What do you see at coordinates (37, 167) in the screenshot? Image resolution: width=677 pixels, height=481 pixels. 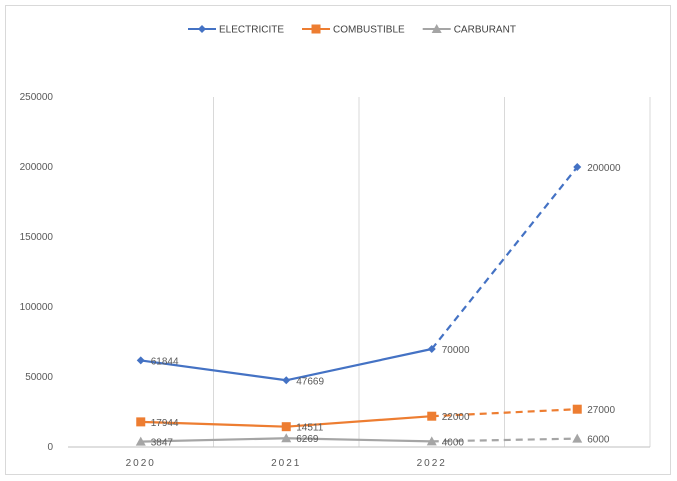 I see `y-tick-label: 200000` at bounding box center [37, 167].